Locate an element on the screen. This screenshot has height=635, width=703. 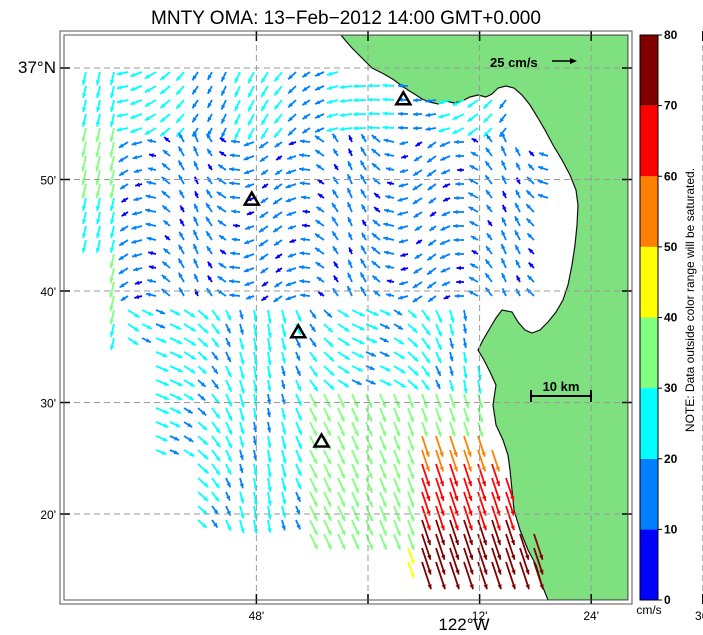
colorbar: 80 70 60 50 40 30 20 10 0 is located at coordinates (658, 317).